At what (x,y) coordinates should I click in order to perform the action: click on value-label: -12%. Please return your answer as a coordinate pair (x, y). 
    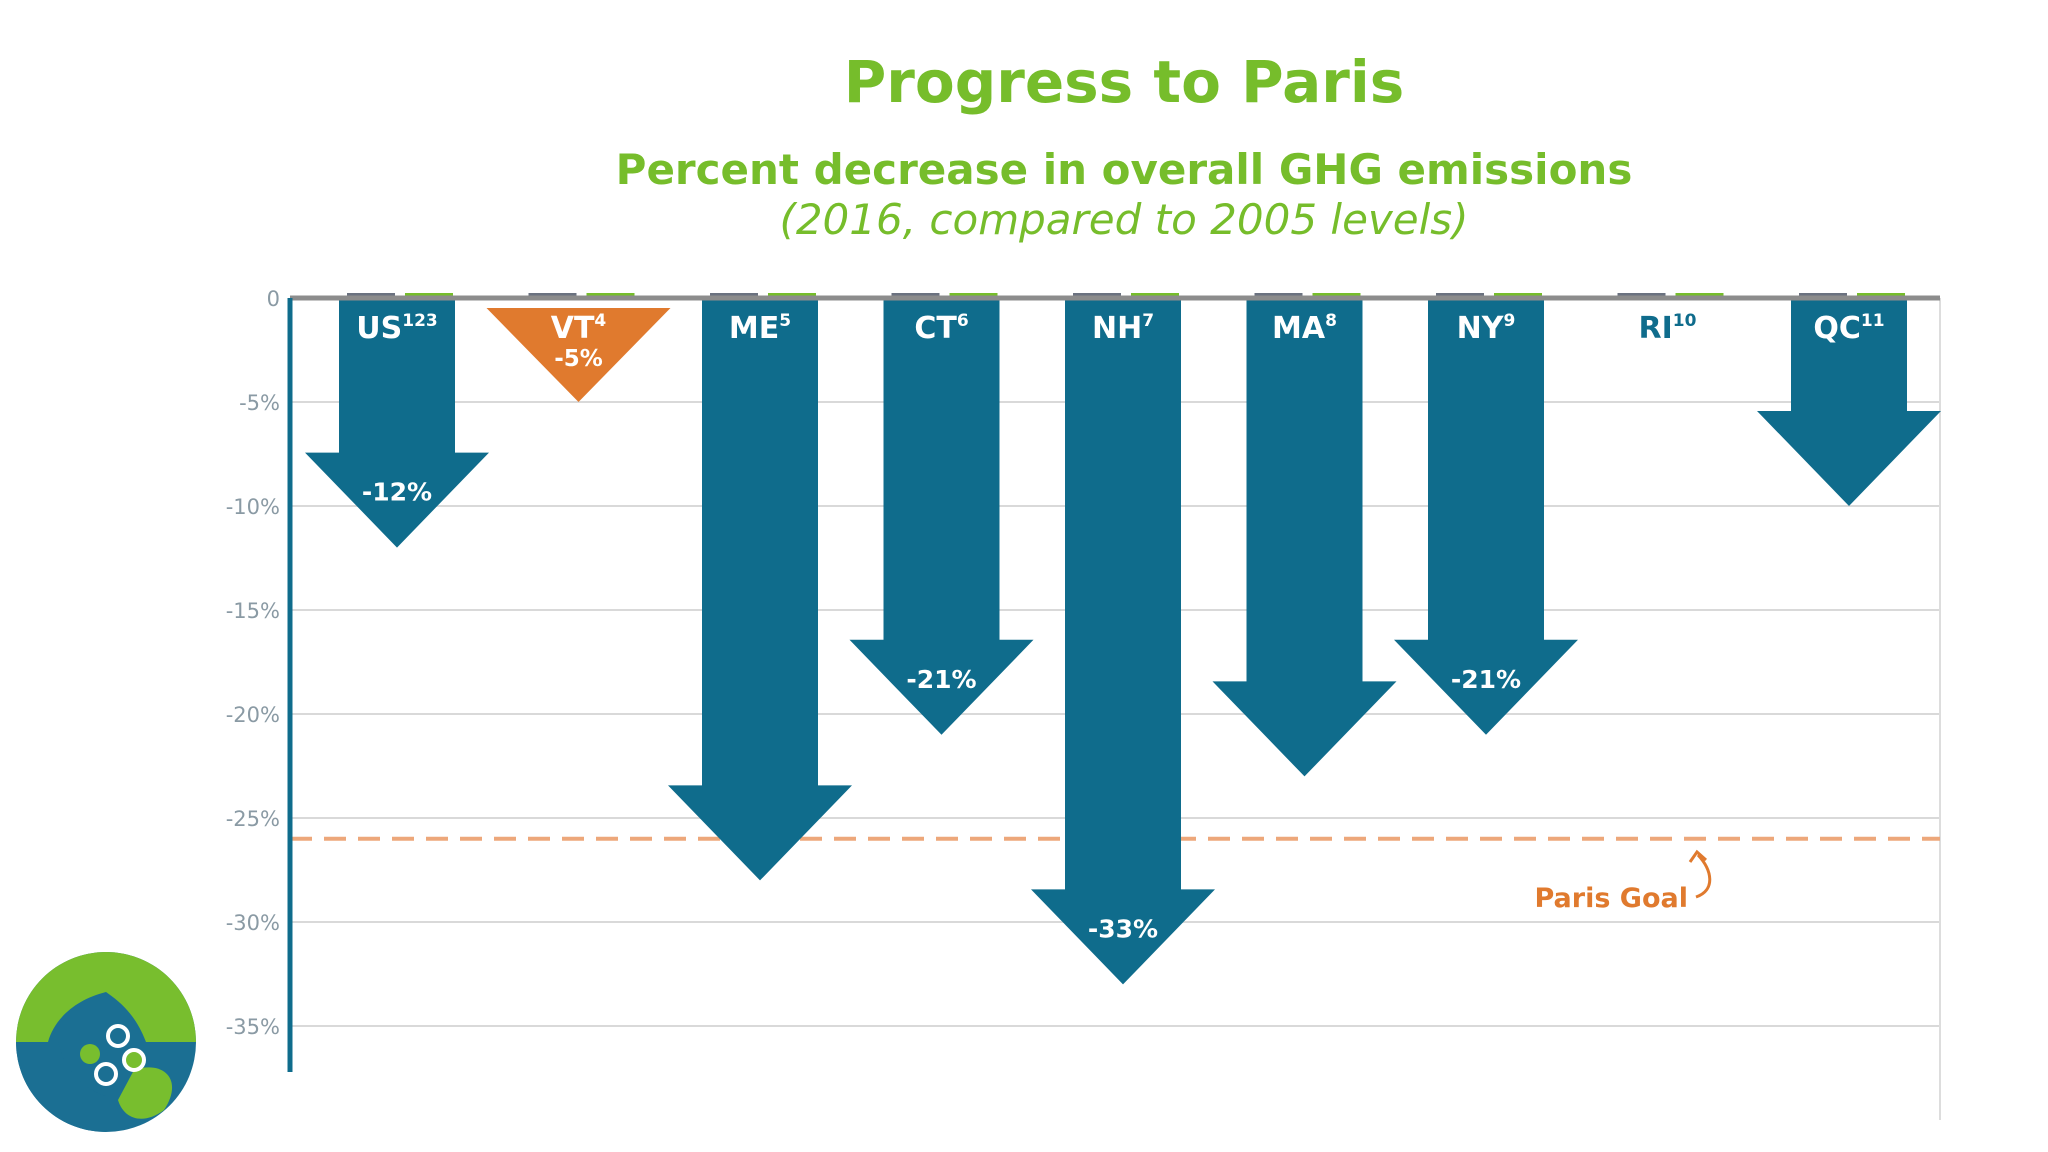
    Looking at the image, I should click on (397, 492).